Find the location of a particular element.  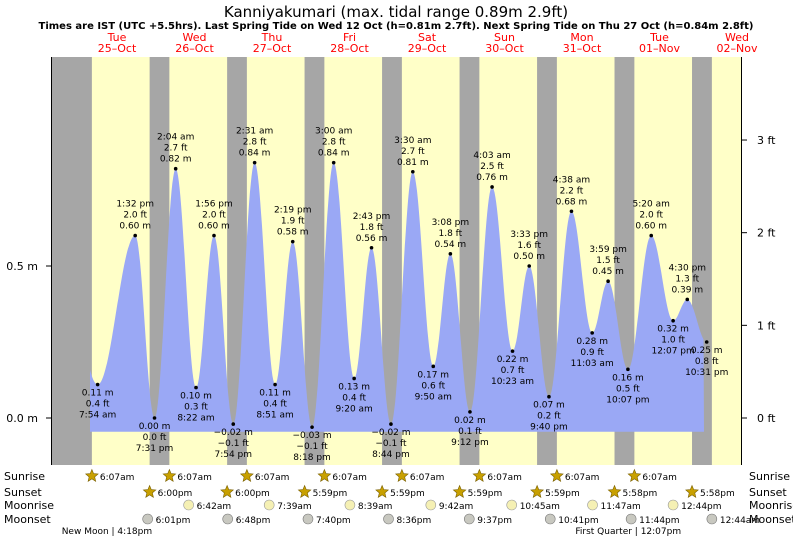

day-label-dow: Sun is located at coordinates (504, 37).